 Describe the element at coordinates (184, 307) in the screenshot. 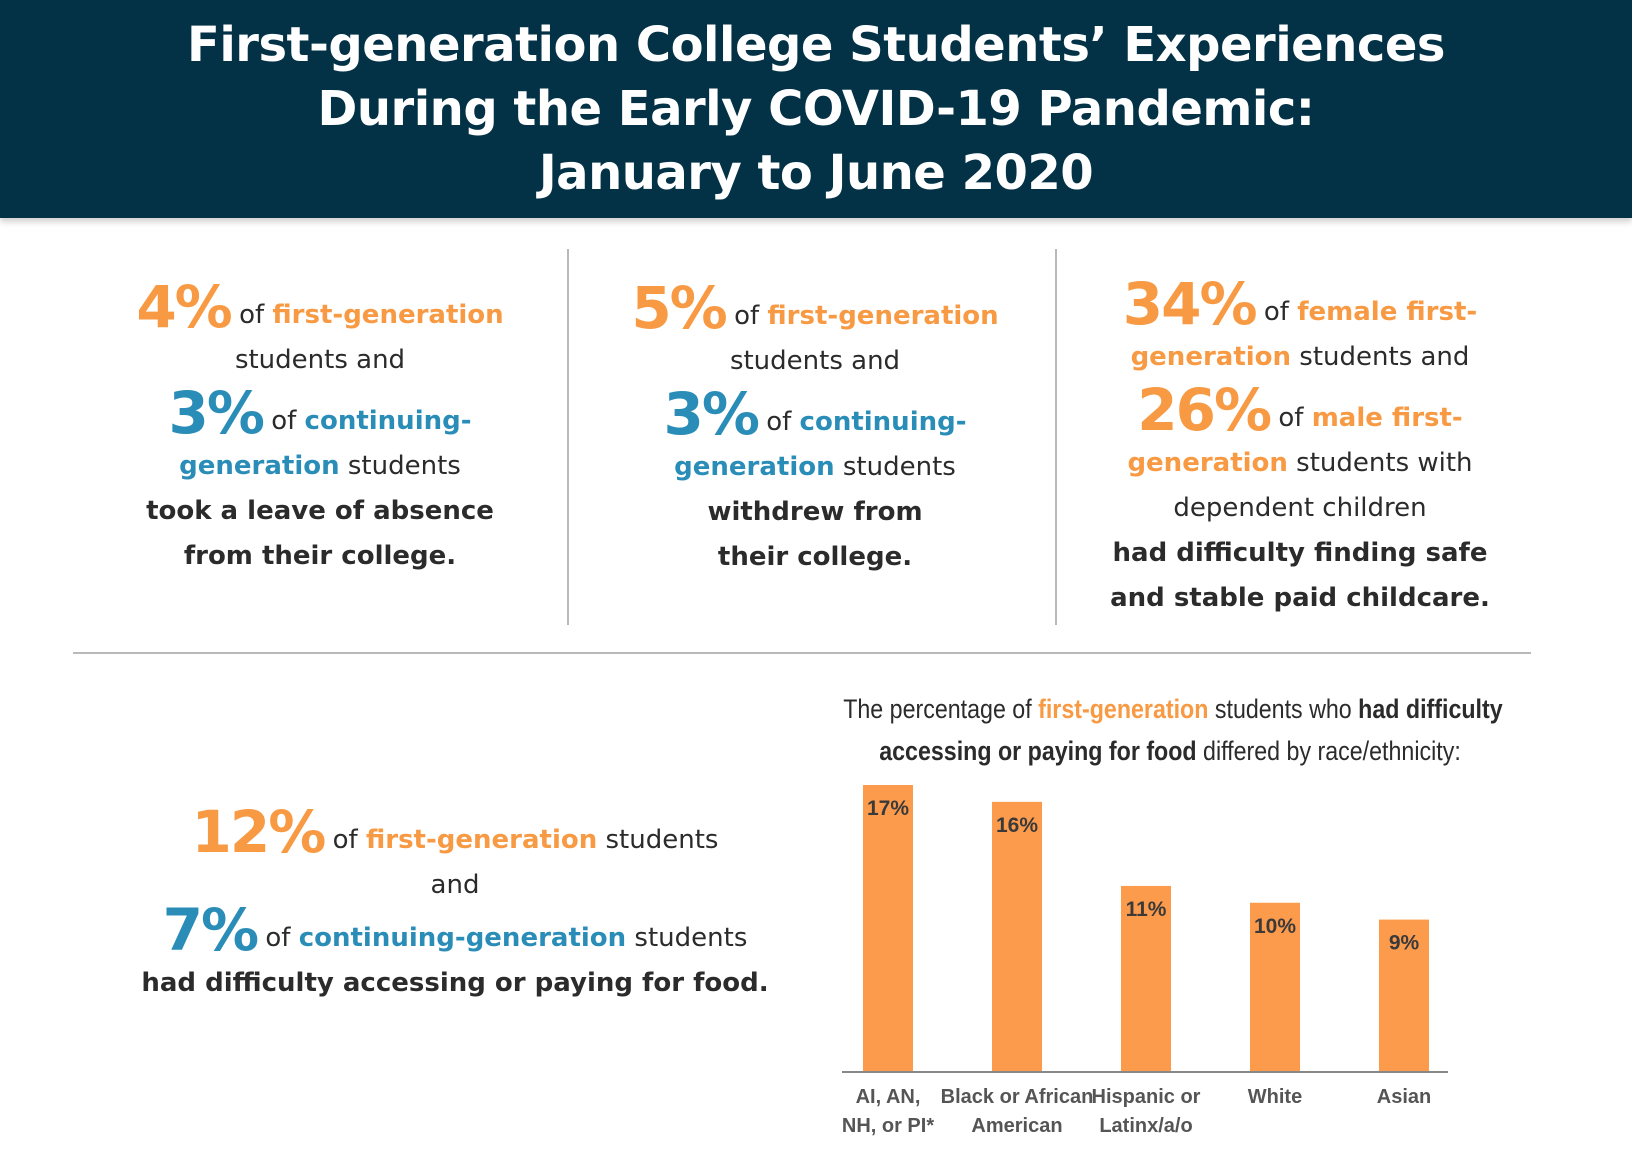

I see `stat-percent: 4%` at that location.